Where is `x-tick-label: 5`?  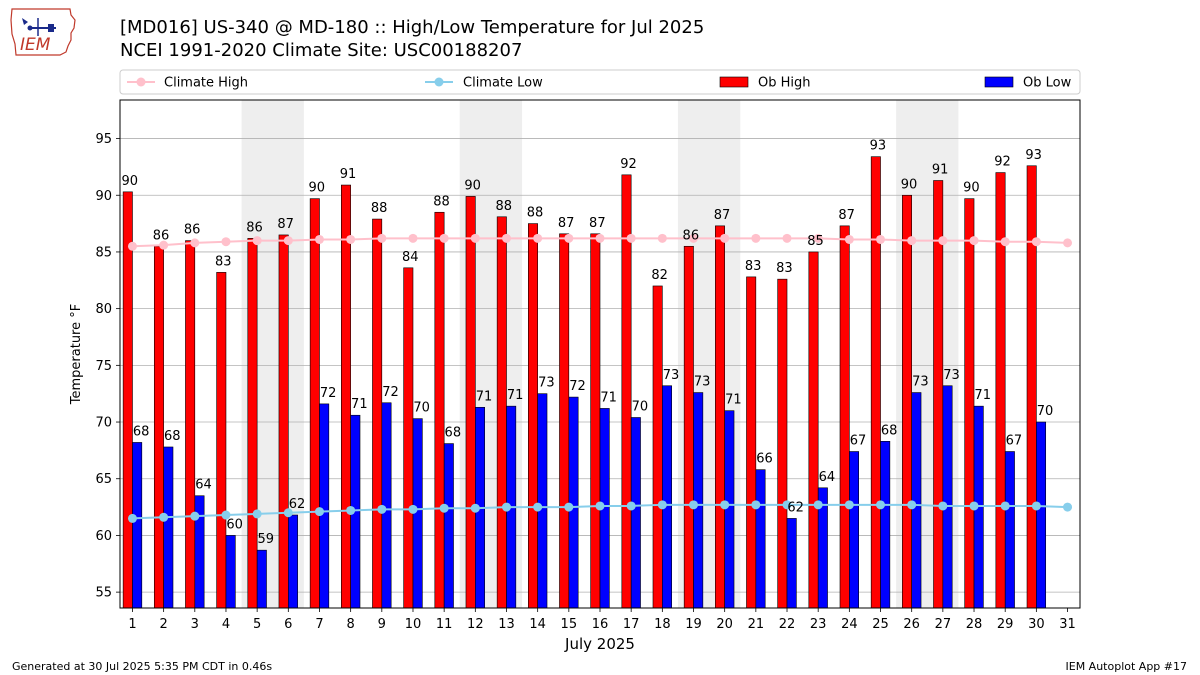
x-tick-label: 5 is located at coordinates (257, 624).